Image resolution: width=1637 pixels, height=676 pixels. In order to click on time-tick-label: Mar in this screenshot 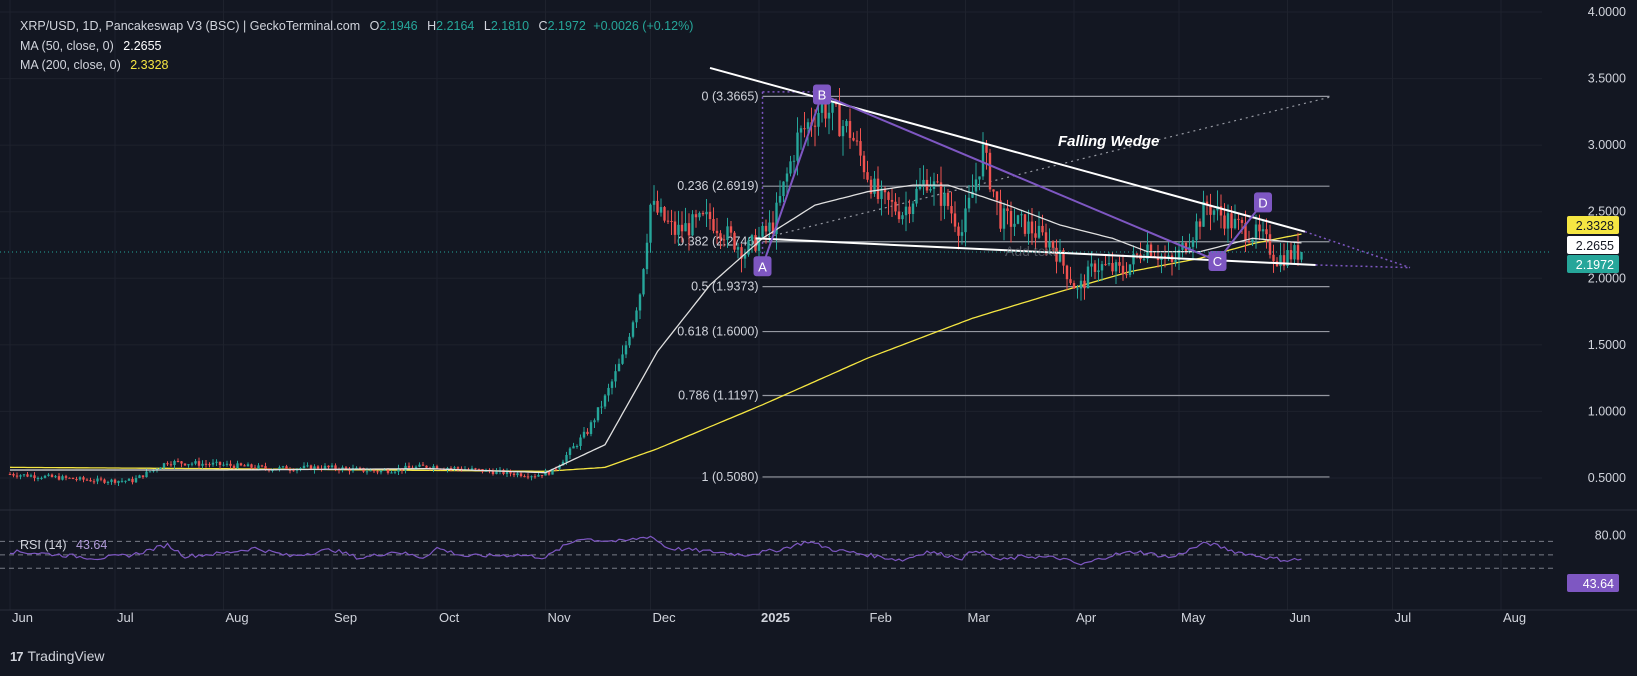, I will do `click(979, 617)`.